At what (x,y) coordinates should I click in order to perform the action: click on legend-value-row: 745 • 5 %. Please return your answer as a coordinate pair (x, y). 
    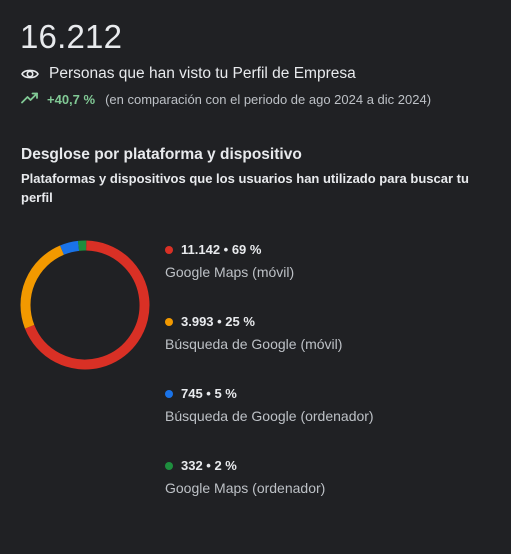
    Looking at the image, I should click on (330, 393).